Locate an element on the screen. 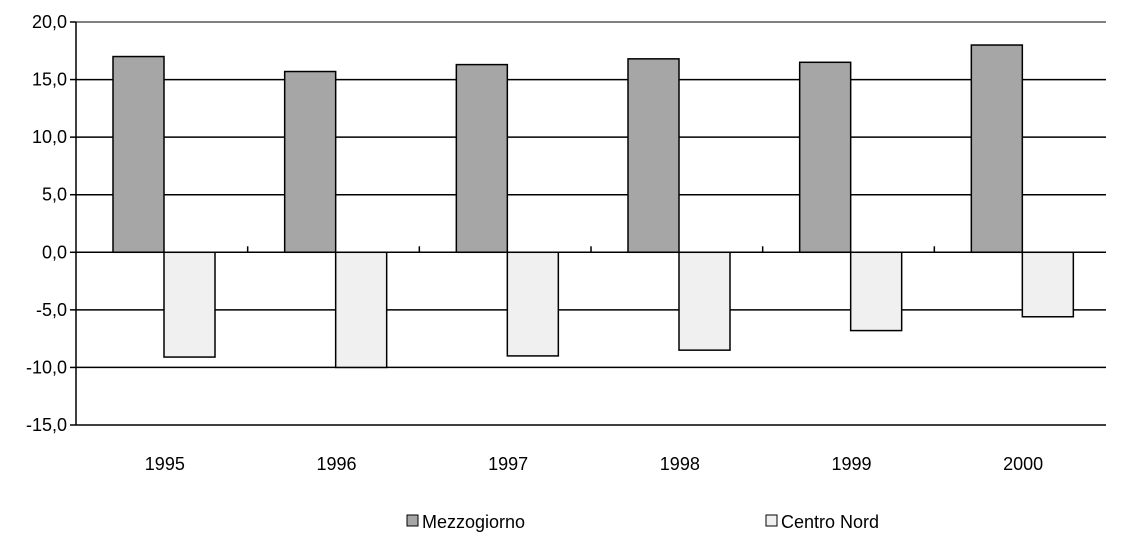 This screenshot has height=536, width=1121. bar-mezzogiorno-2000 is located at coordinates (997, 149).